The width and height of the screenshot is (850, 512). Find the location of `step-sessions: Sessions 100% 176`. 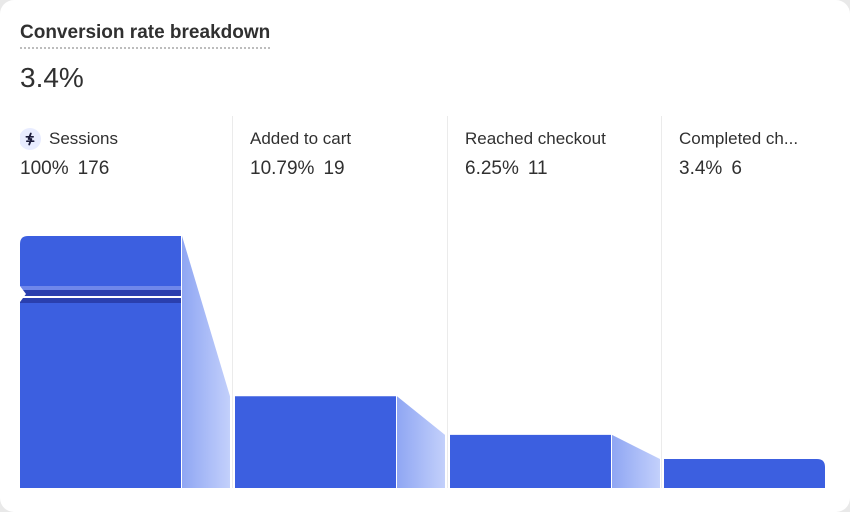

step-sessions: Sessions 100% 176 is located at coordinates (122, 158).